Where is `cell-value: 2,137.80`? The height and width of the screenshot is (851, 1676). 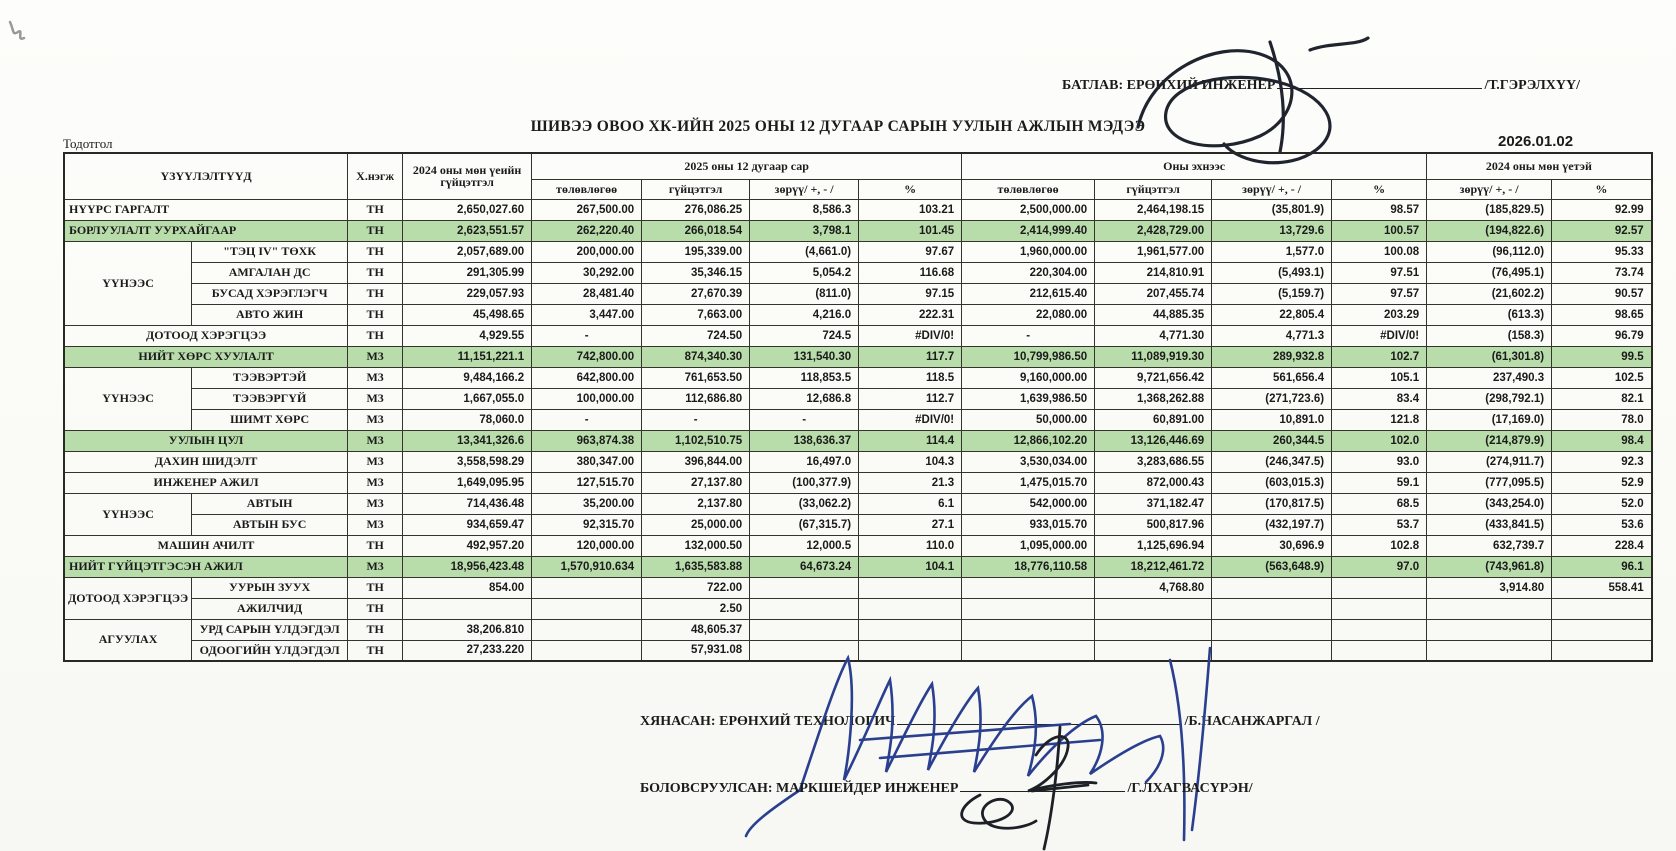 cell-value: 2,137.80 is located at coordinates (696, 503).